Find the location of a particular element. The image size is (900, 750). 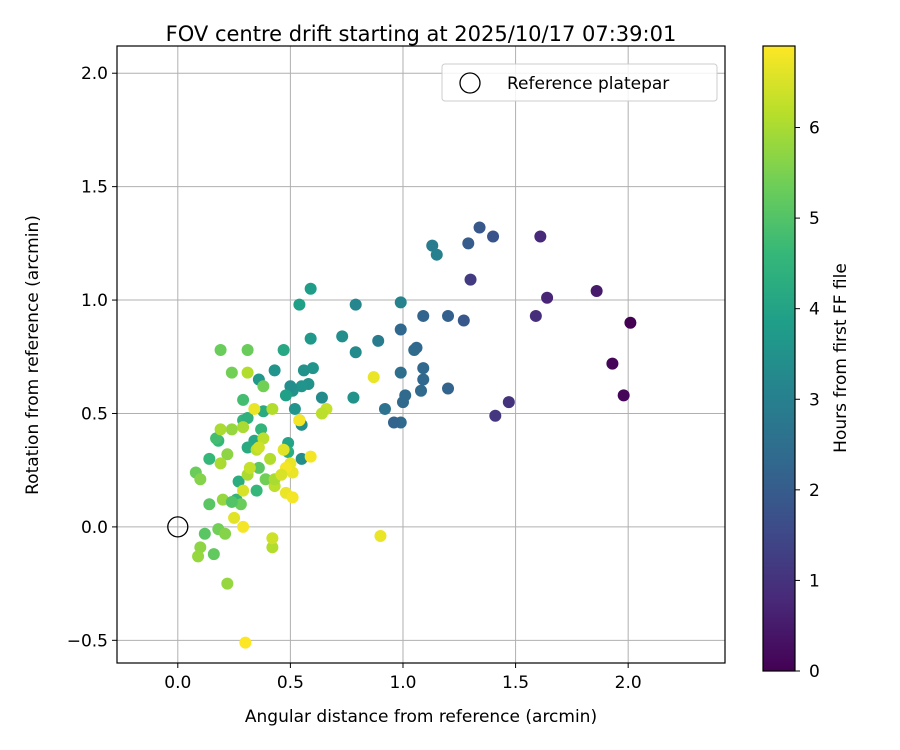

reference-marker is located at coordinates (178, 527).